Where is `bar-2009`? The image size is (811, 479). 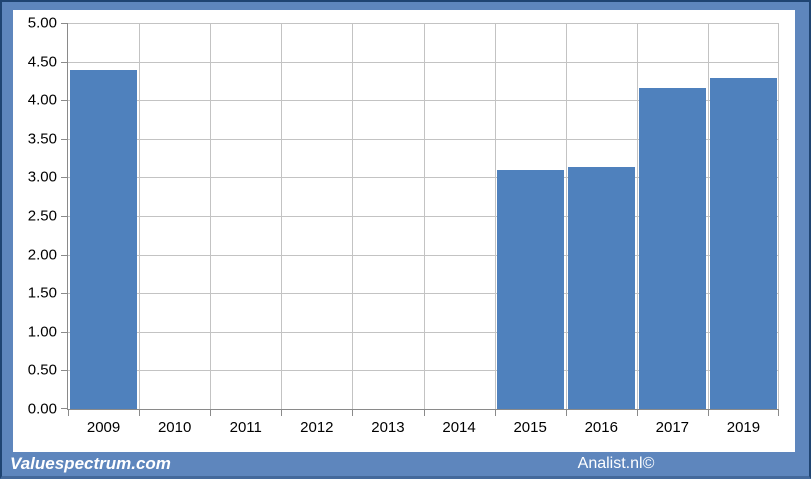
bar-2009 is located at coordinates (104, 239).